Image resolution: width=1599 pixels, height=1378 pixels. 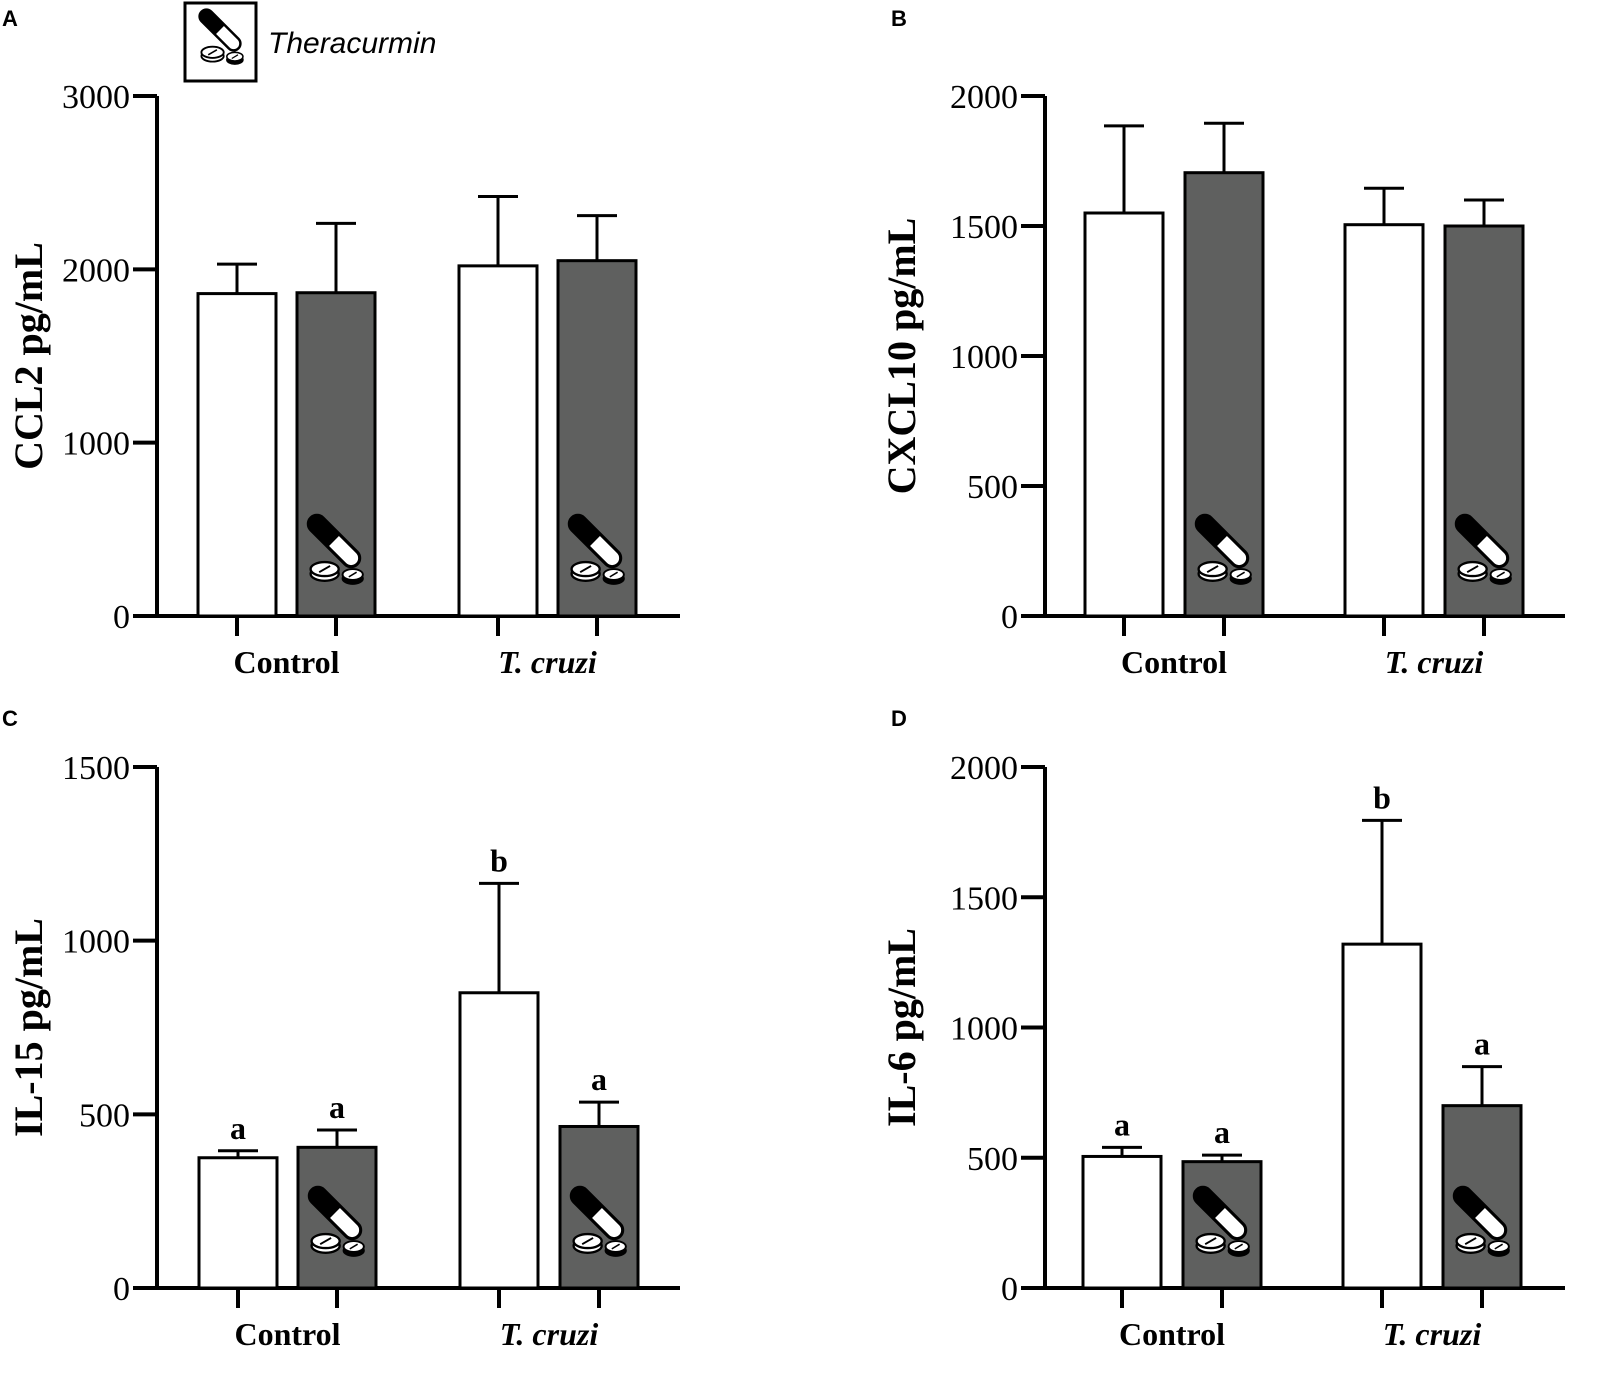 I want to click on panel-letter: A, so click(x=10, y=18).